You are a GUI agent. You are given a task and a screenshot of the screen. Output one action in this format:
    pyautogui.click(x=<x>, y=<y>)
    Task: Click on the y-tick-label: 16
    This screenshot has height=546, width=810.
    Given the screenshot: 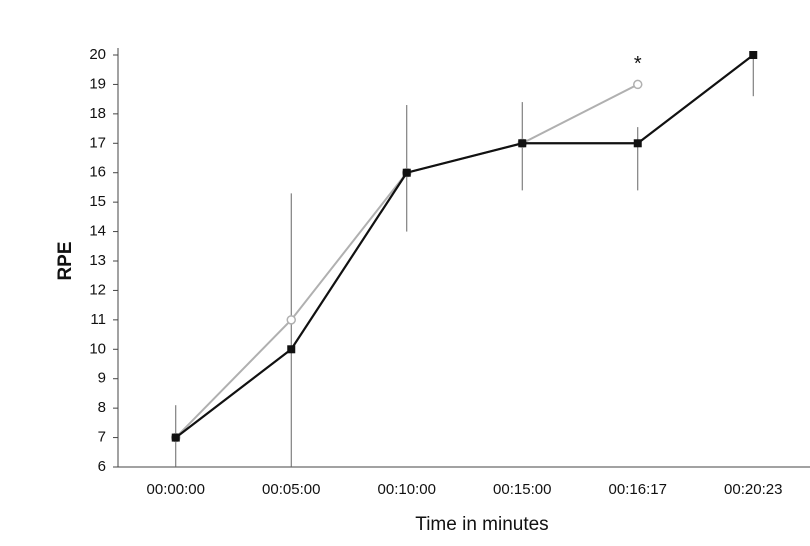 What is the action you would take?
    pyautogui.click(x=97, y=172)
    